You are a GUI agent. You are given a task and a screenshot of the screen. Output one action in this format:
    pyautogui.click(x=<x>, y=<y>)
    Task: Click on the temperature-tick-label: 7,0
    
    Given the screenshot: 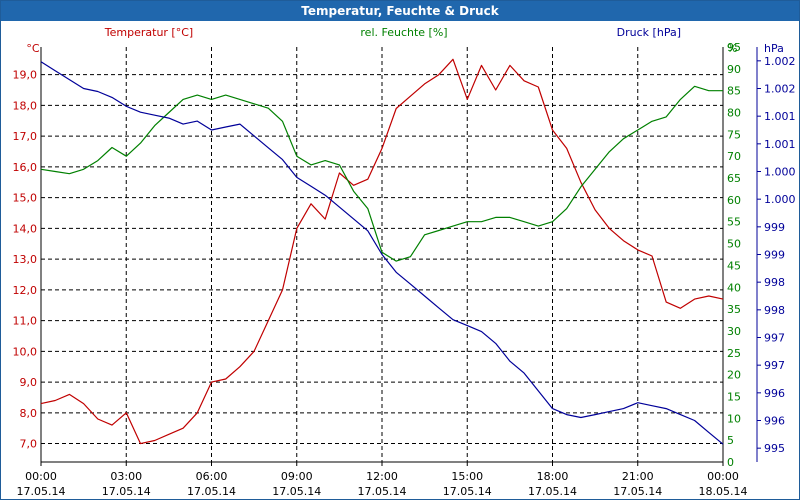 What is the action you would take?
    pyautogui.click(x=29, y=444)
    